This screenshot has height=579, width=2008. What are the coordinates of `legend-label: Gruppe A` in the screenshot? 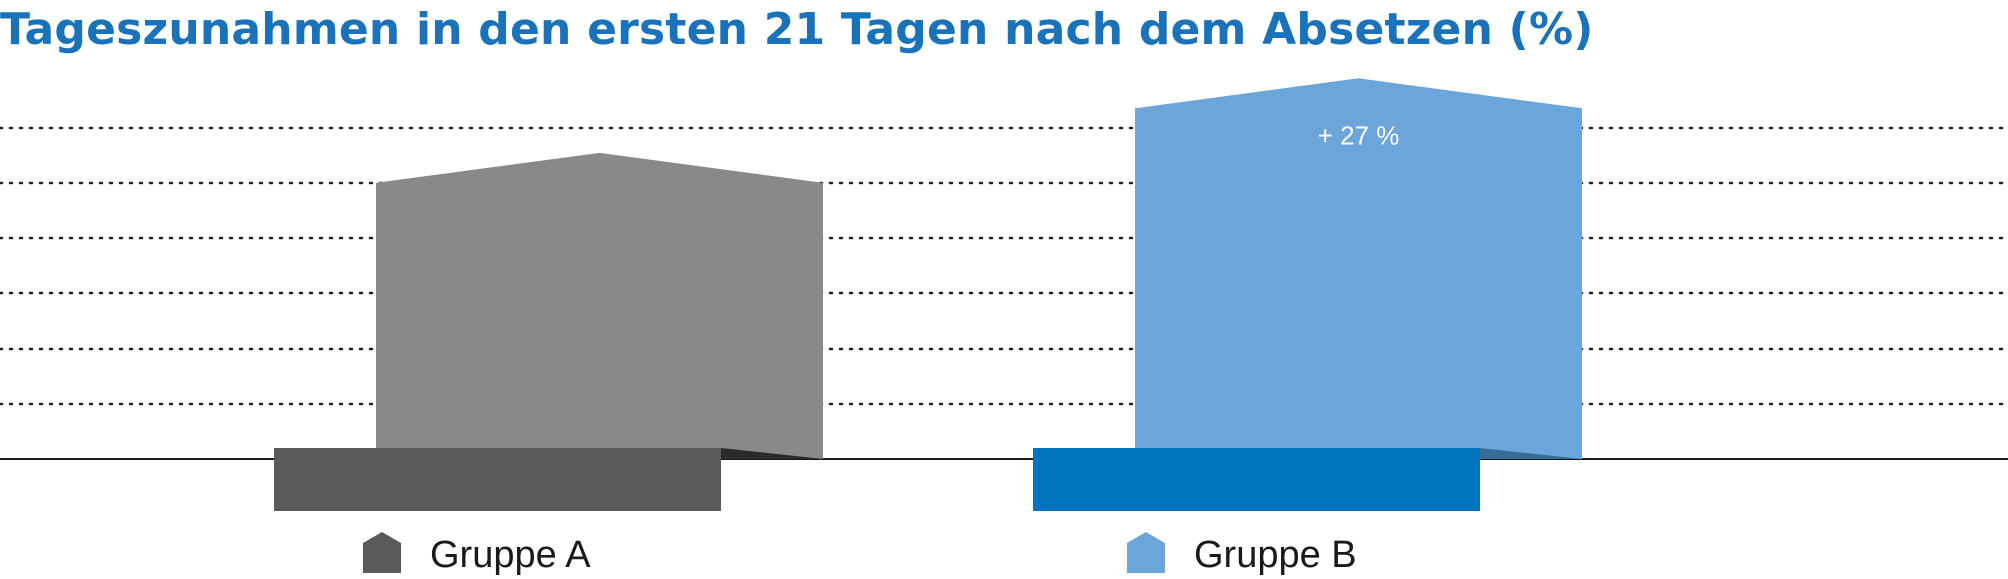 It's located at (510, 555).